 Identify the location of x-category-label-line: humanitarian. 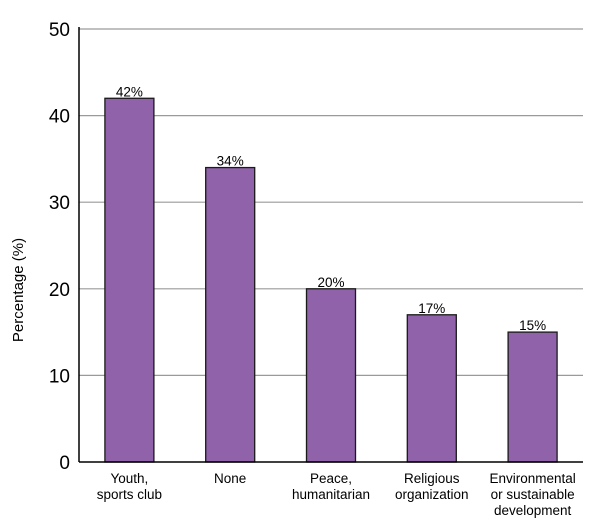
(331, 494).